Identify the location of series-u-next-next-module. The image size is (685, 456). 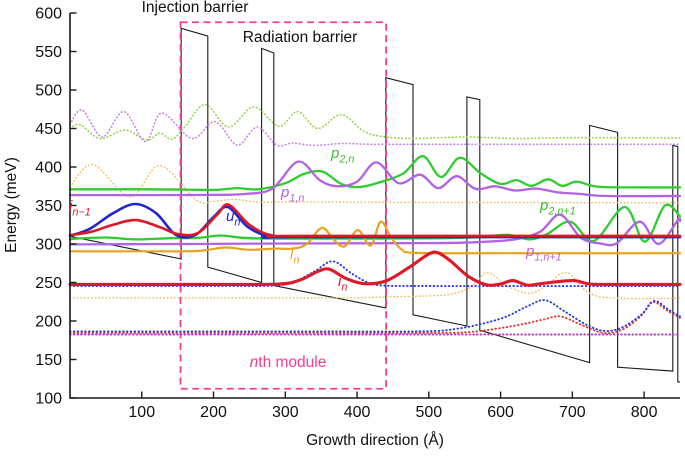
(375, 316).